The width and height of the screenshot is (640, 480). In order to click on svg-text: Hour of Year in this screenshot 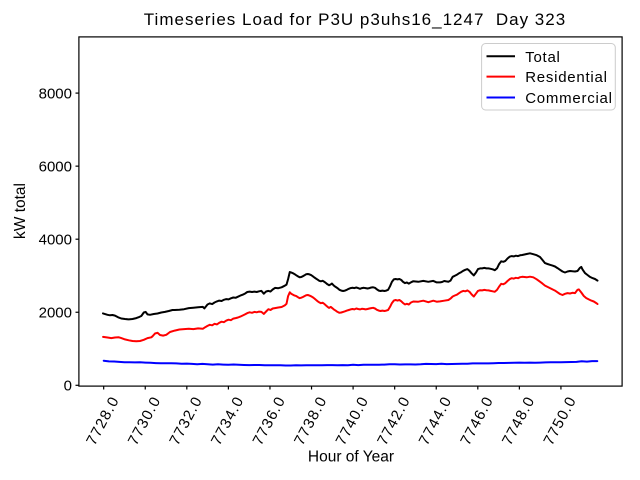, I will do `click(351, 457)`.